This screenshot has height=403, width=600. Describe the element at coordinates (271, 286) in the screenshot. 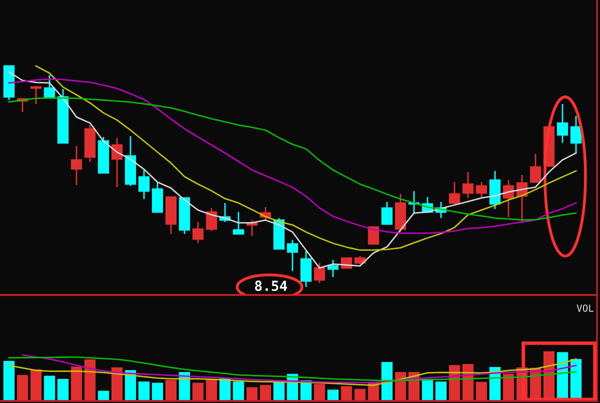

I see `annotation: 8.54` at that location.